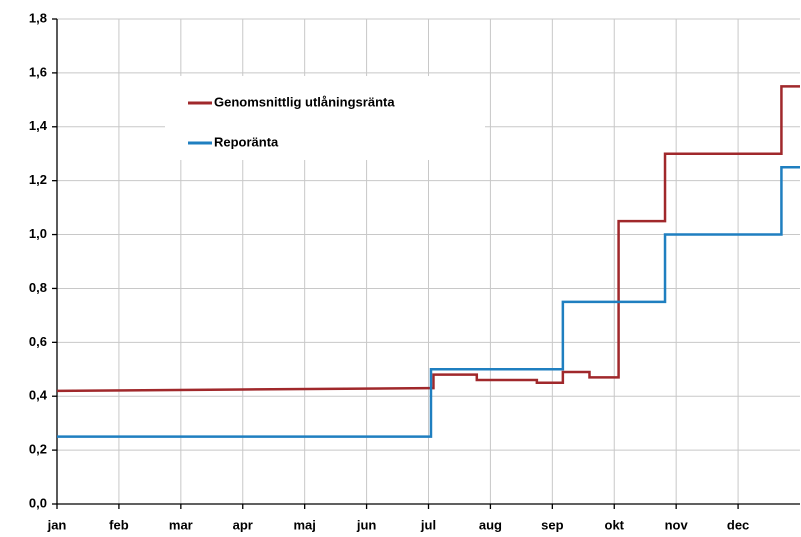 This screenshot has height=537, width=801. What do you see at coordinates (38, 233) in the screenshot?
I see `y-tick-label: 1,0` at bounding box center [38, 233].